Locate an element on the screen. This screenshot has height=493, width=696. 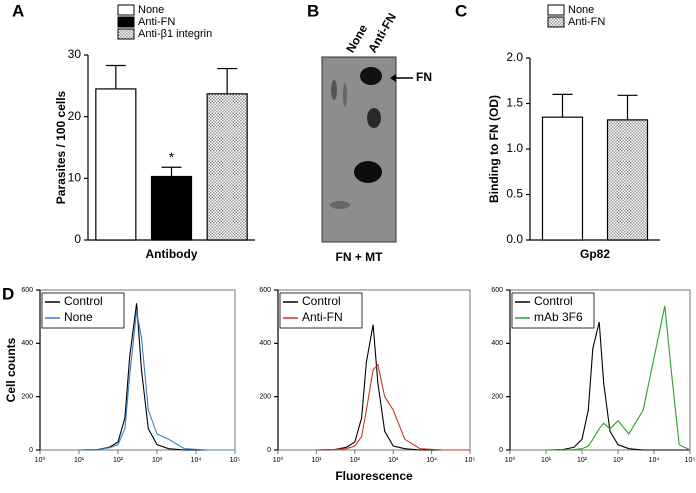
y-tick-label: 0.0 is located at coordinates (514, 239).